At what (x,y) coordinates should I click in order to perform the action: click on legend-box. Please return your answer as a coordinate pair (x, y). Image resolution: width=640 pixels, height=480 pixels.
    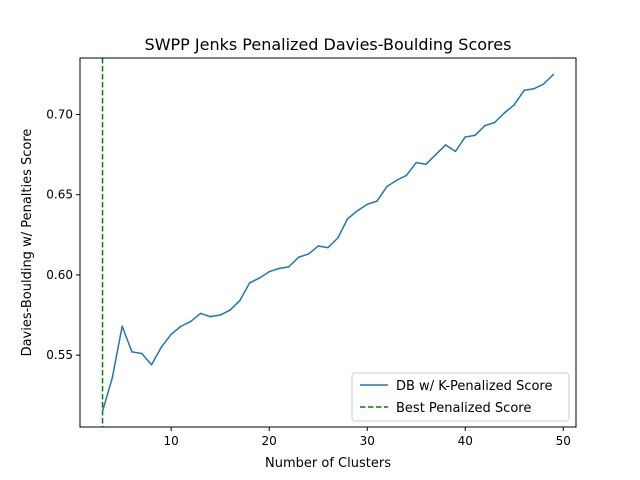
    Looking at the image, I should click on (460, 397).